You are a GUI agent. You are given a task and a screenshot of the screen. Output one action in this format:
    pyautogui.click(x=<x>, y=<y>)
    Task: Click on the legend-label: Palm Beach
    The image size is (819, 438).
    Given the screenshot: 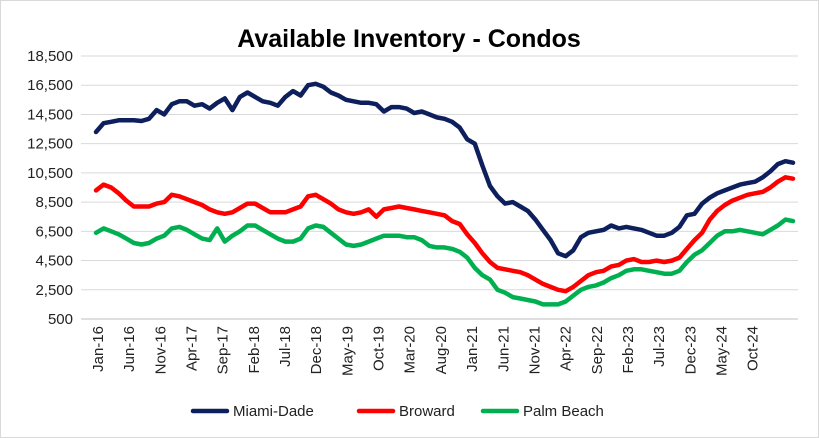 What is the action you would take?
    pyautogui.click(x=563, y=411)
    